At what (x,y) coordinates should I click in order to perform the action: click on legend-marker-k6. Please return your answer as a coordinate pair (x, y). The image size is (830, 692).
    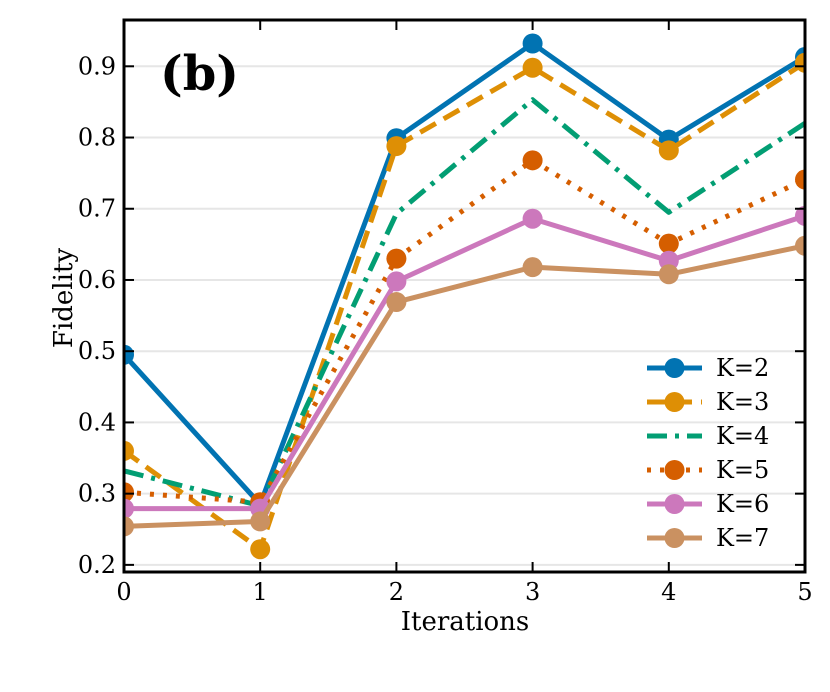
    Looking at the image, I should click on (674, 504).